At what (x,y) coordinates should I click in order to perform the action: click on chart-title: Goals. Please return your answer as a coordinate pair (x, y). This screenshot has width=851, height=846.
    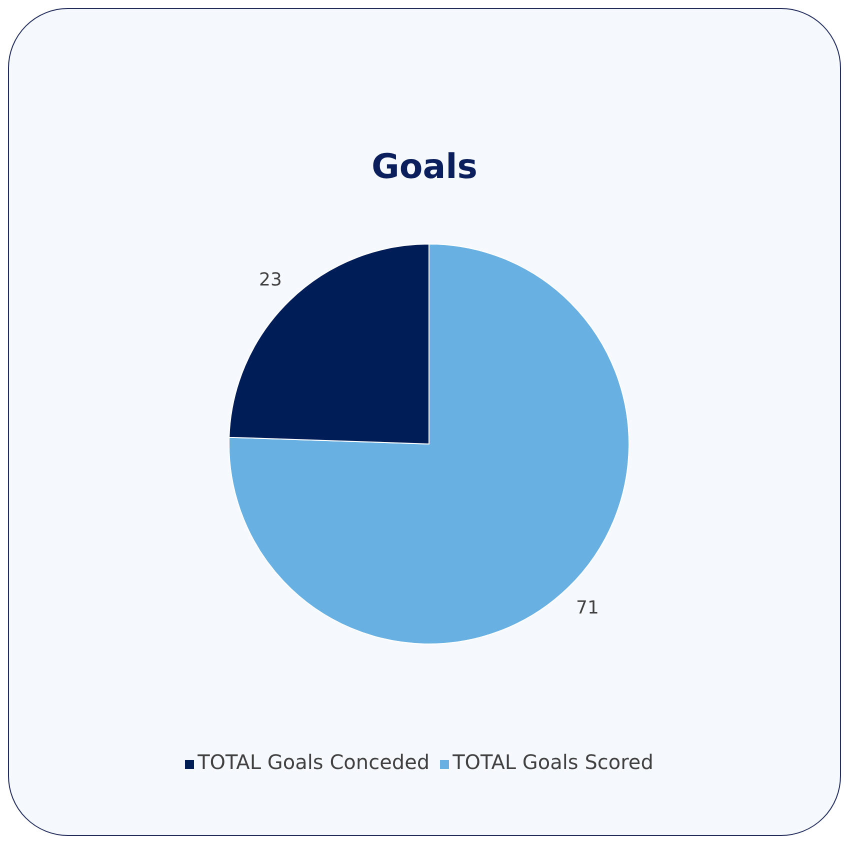
    Looking at the image, I should click on (424, 167).